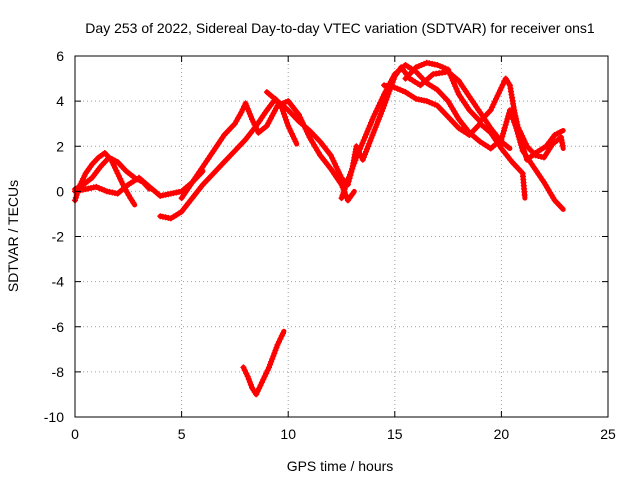  What do you see at coordinates (13, 236) in the screenshot?
I see `y-axis-label: SDTVAR / TECUs` at bounding box center [13, 236].